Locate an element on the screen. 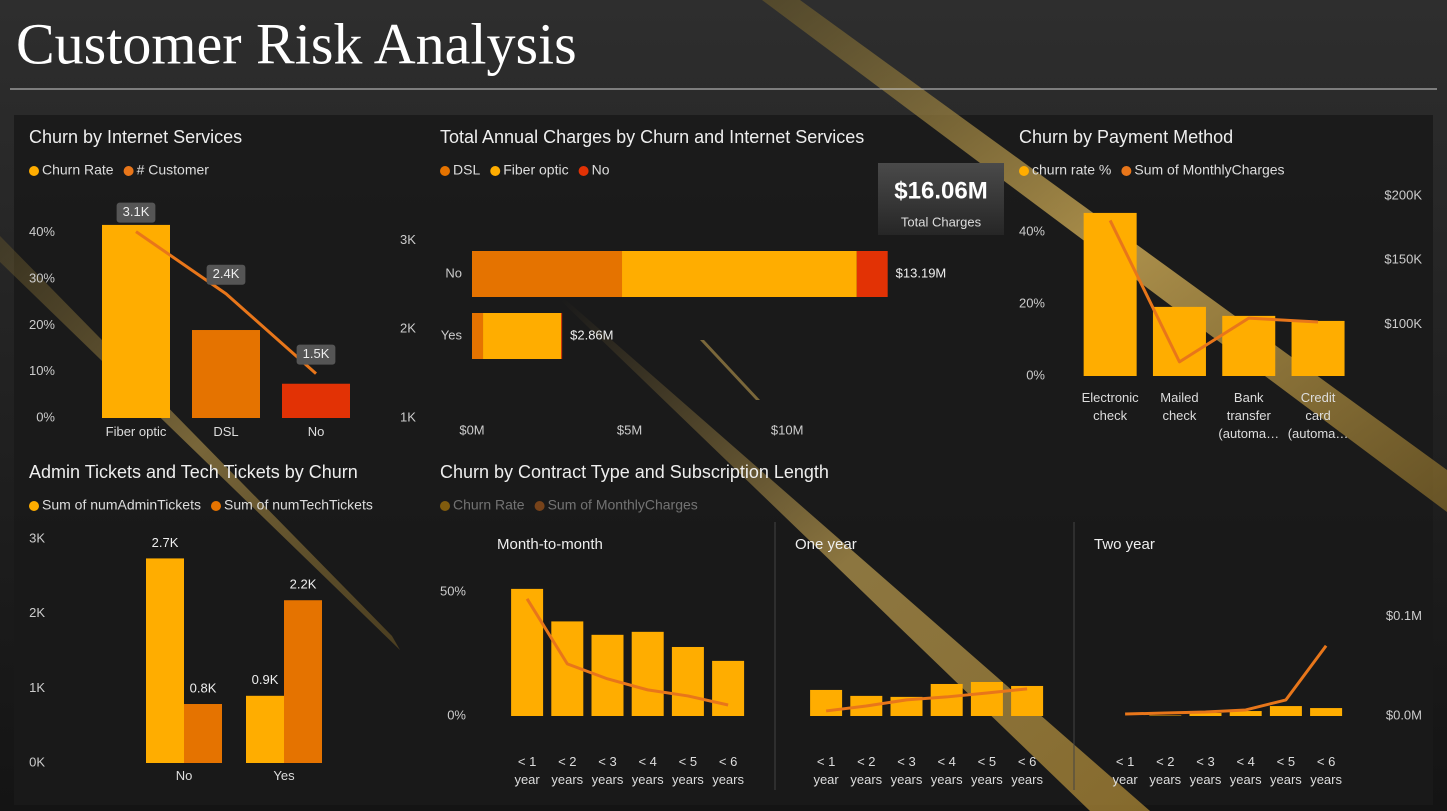  panel-title: Two year is located at coordinates (1124, 544).